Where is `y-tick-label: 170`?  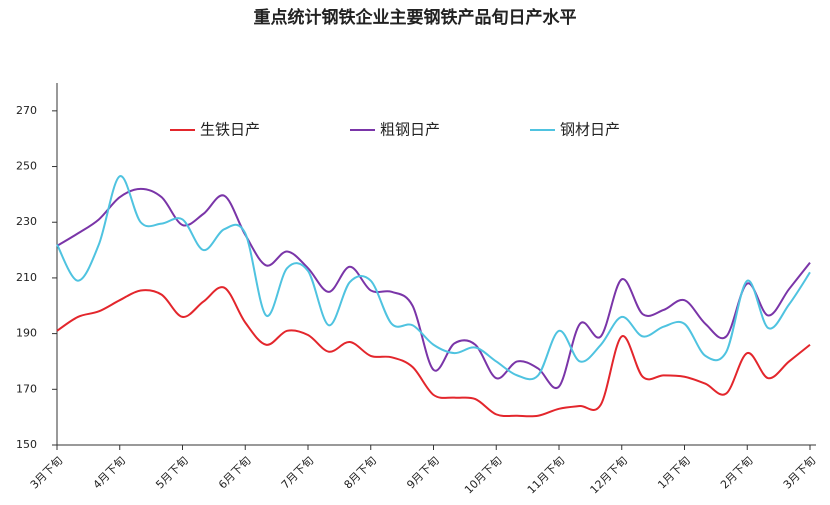 y-tick-label: 170 is located at coordinates (26, 388).